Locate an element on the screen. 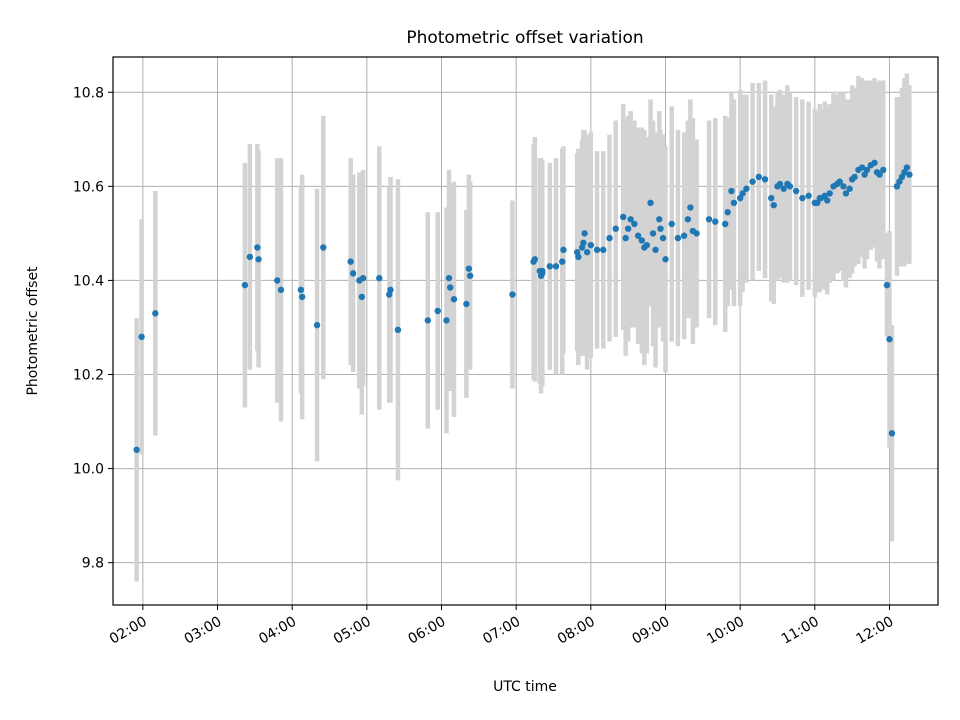 The width and height of the screenshot is (960, 720). y-tick-label: 10.2 is located at coordinates (88, 376).